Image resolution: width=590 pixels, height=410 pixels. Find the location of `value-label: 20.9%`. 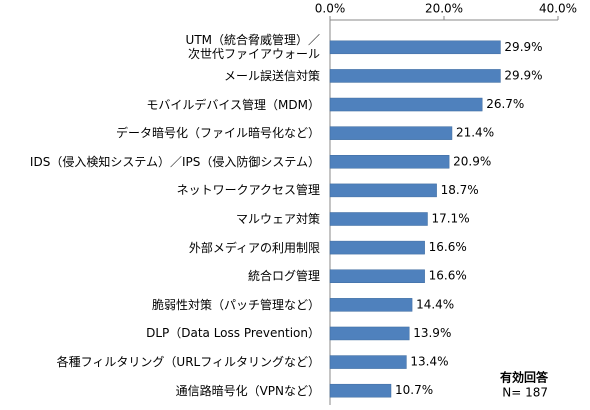

value-label: 20.9% is located at coordinates (472, 161).